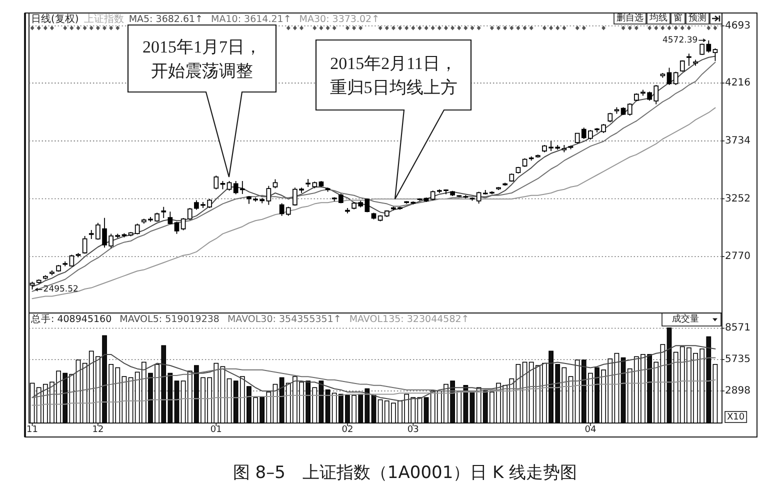 This screenshot has width=776, height=495. Describe the element at coordinates (737, 26) in the screenshot. I see `y-tick-label: 4693` at that location.